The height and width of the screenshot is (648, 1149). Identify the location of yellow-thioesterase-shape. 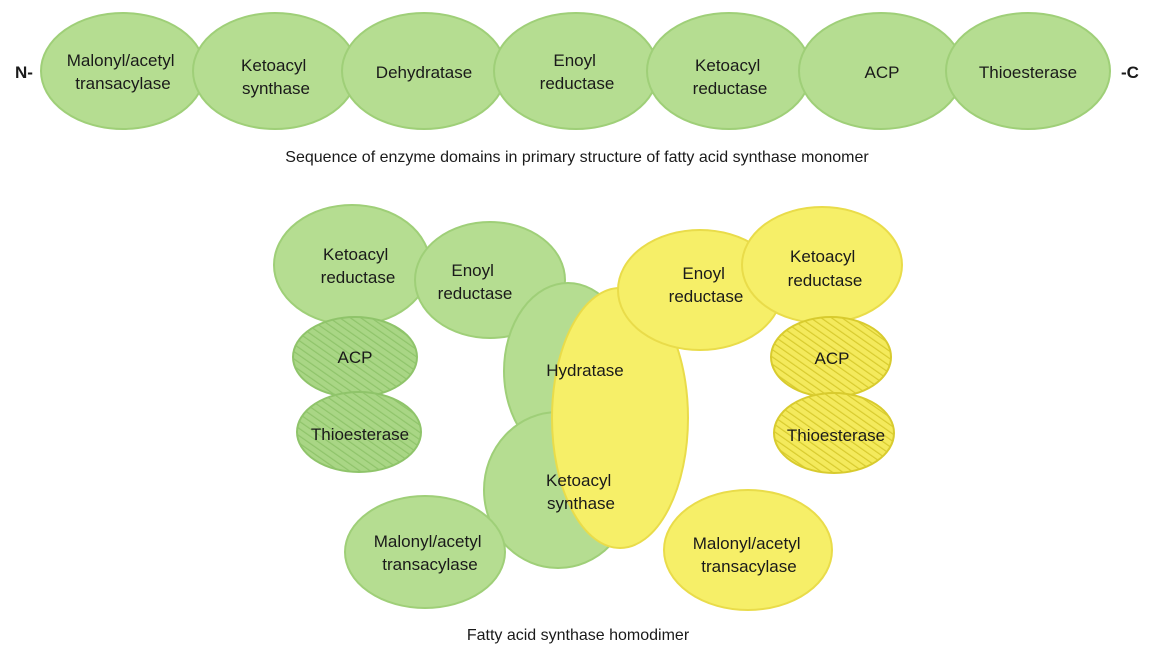
(834, 433).